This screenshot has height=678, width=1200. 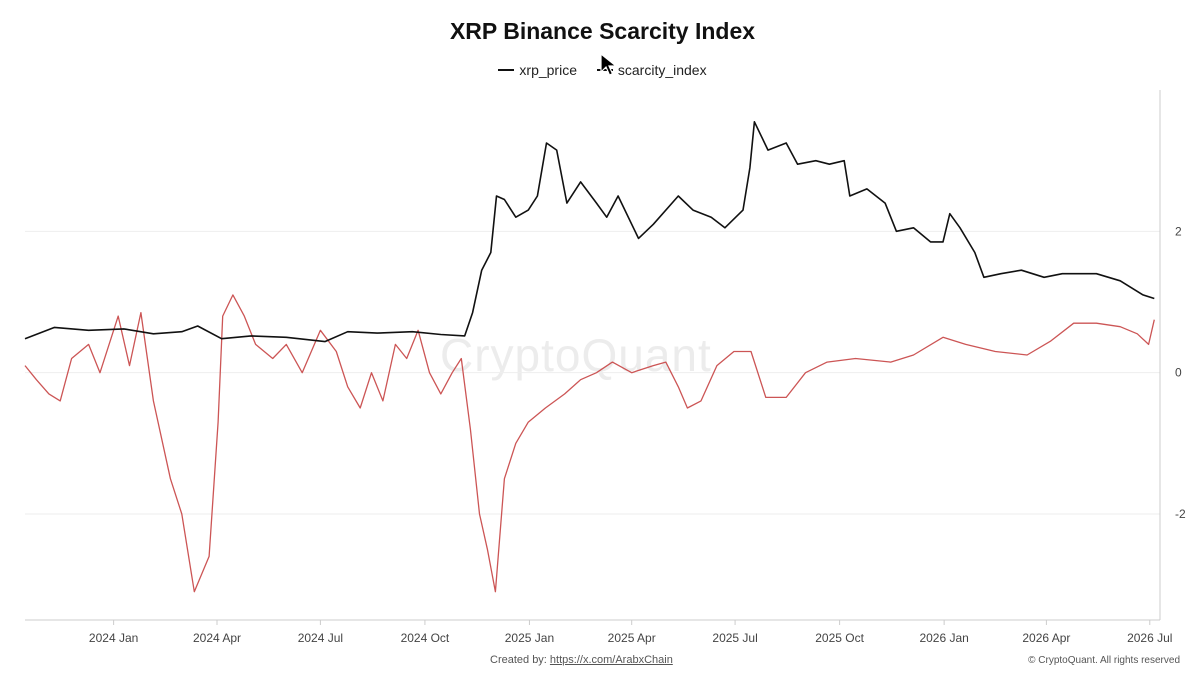 What do you see at coordinates (943, 638) in the screenshot?
I see `x-tick-label: 2026 Jan` at bounding box center [943, 638].